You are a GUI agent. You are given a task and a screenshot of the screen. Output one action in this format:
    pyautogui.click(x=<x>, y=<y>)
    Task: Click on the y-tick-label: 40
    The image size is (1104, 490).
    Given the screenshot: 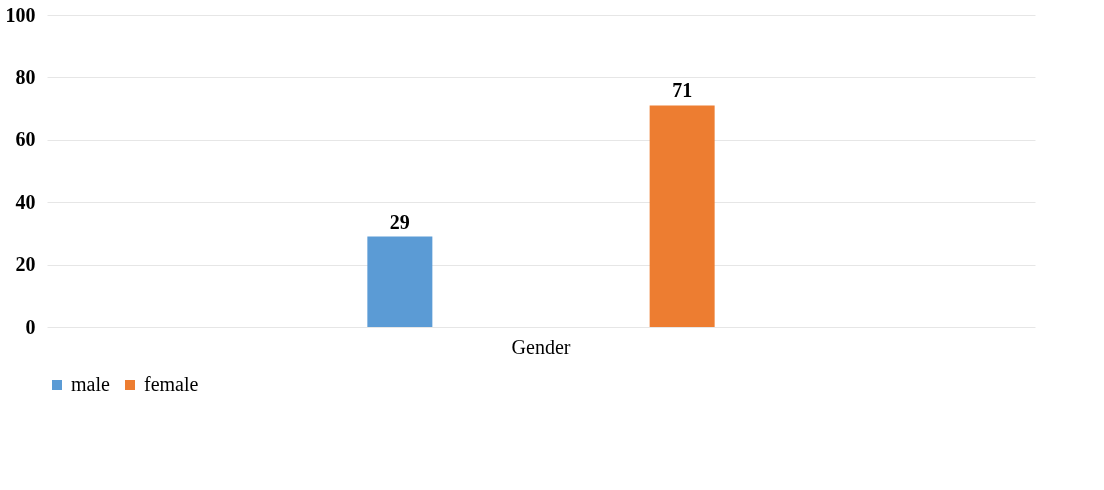 What is the action you would take?
    pyautogui.click(x=25, y=201)
    